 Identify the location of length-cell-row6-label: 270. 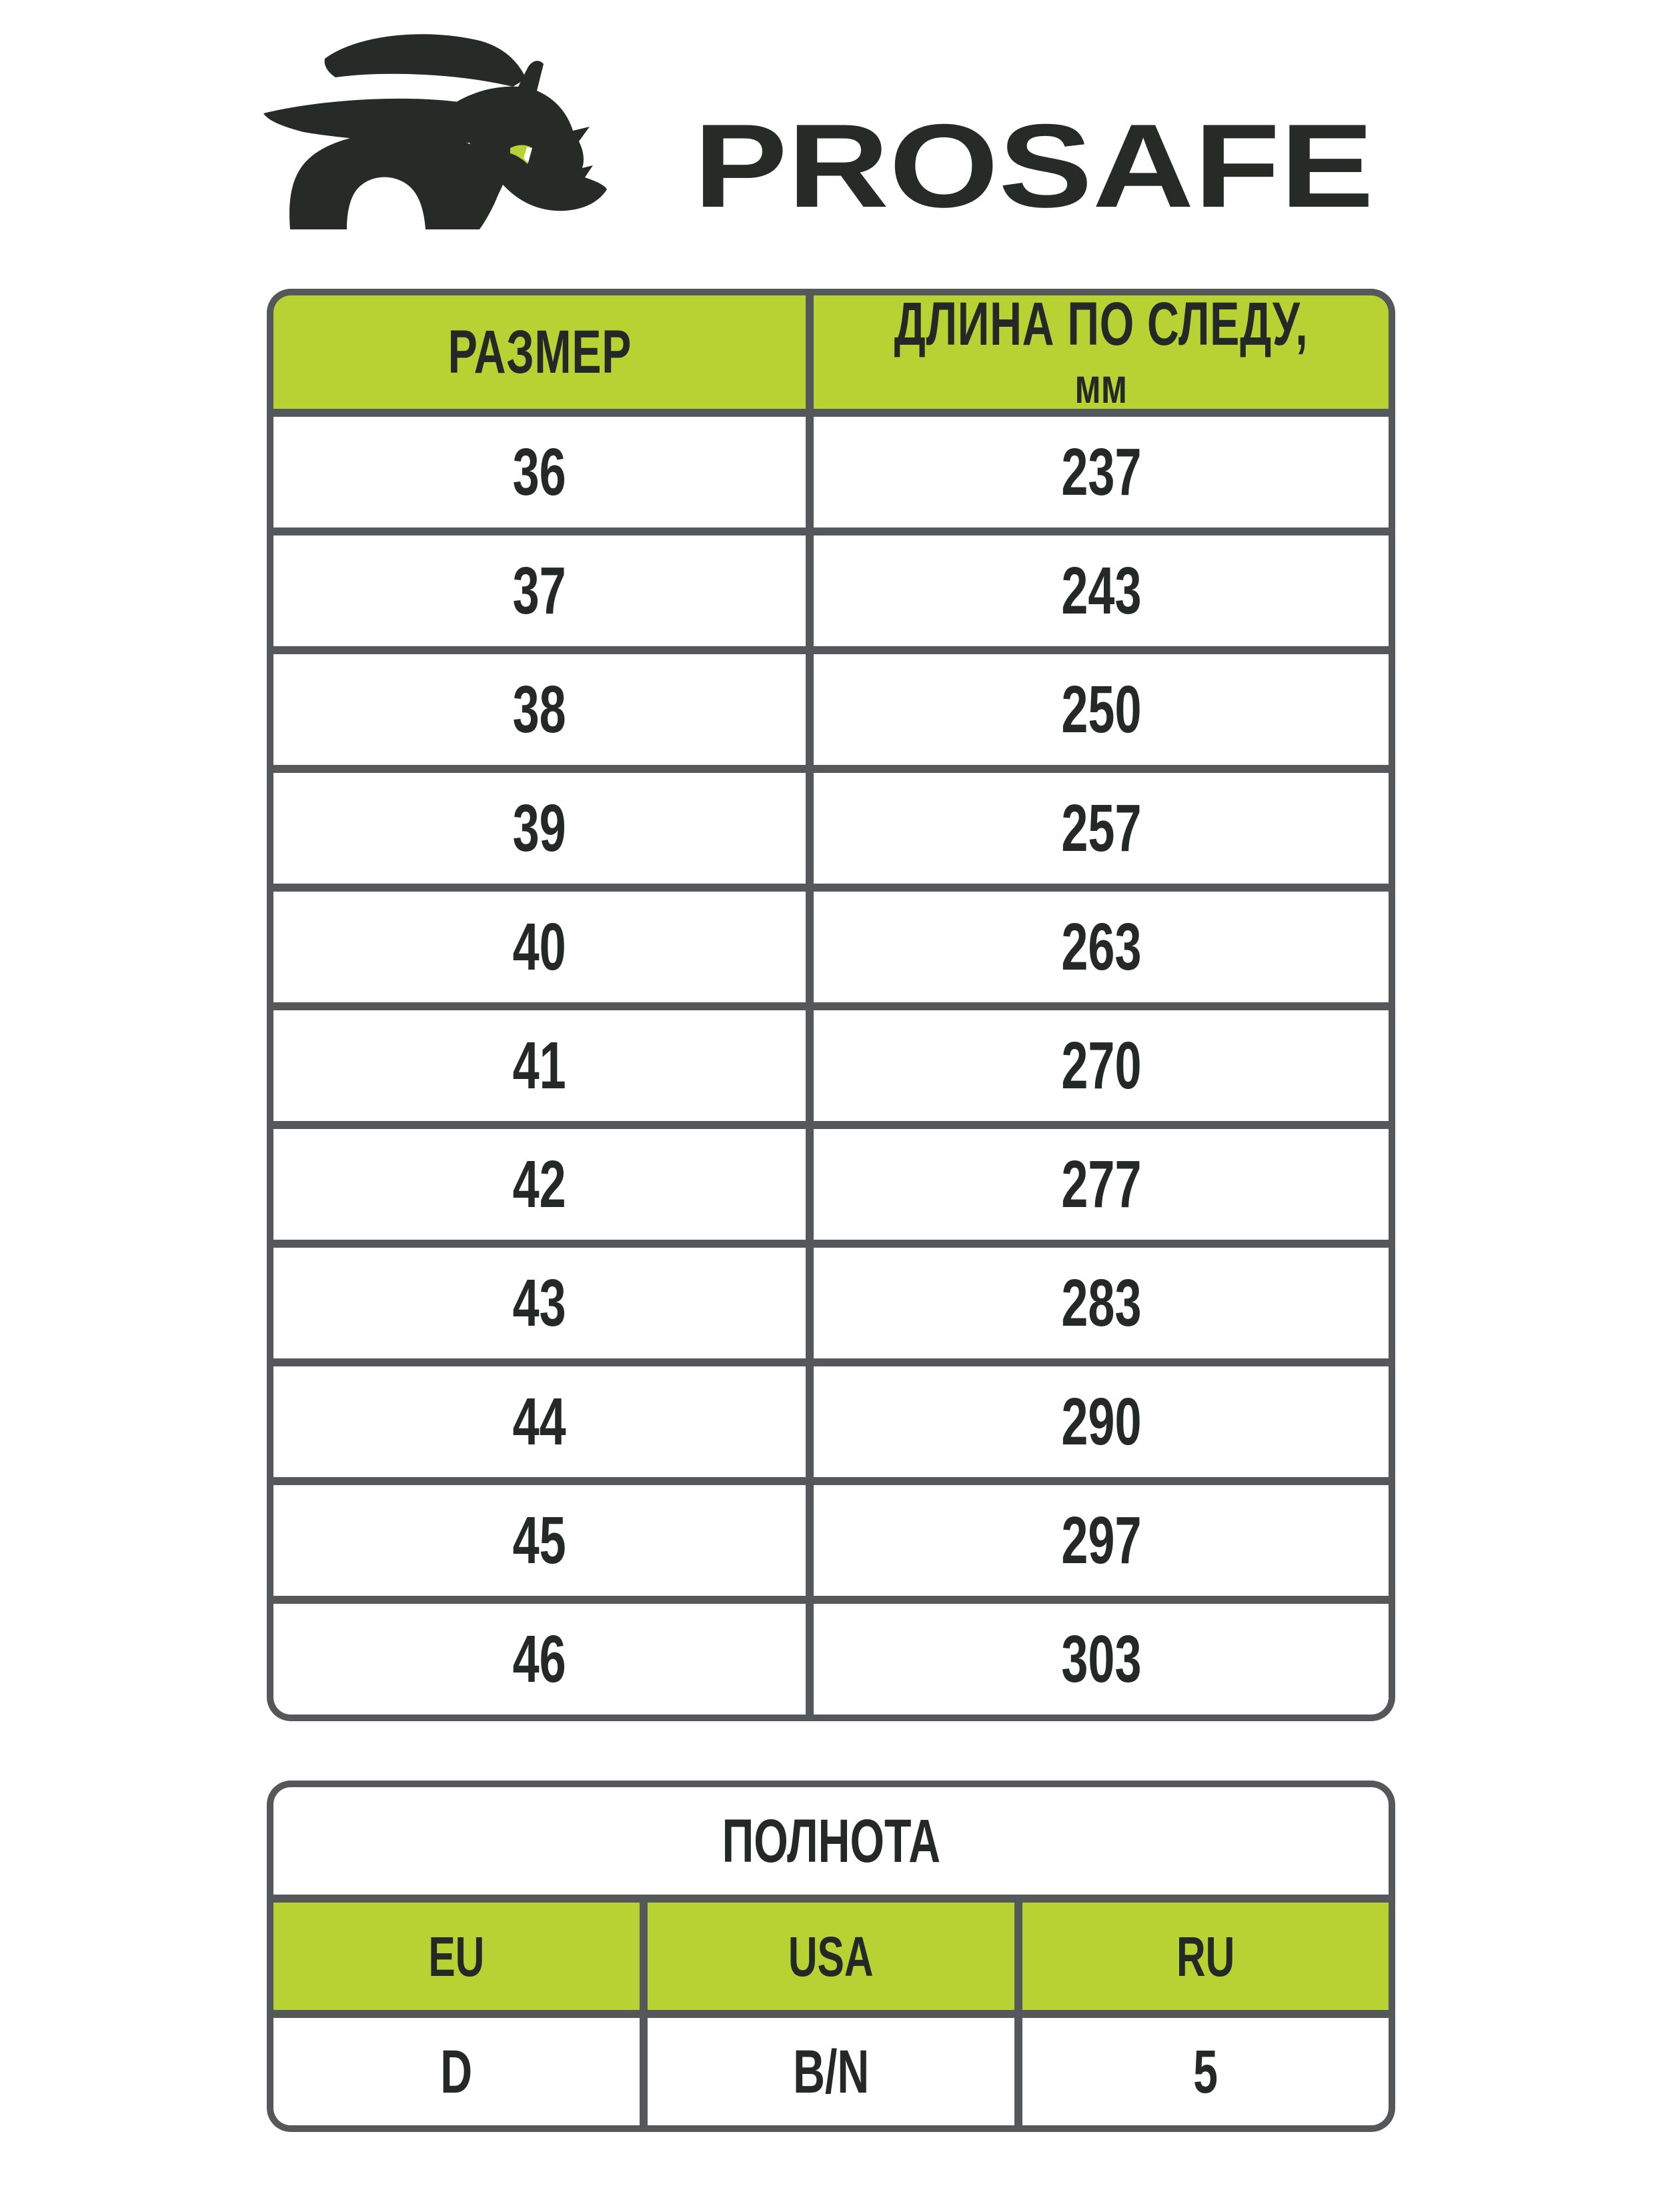
(1101, 1065).